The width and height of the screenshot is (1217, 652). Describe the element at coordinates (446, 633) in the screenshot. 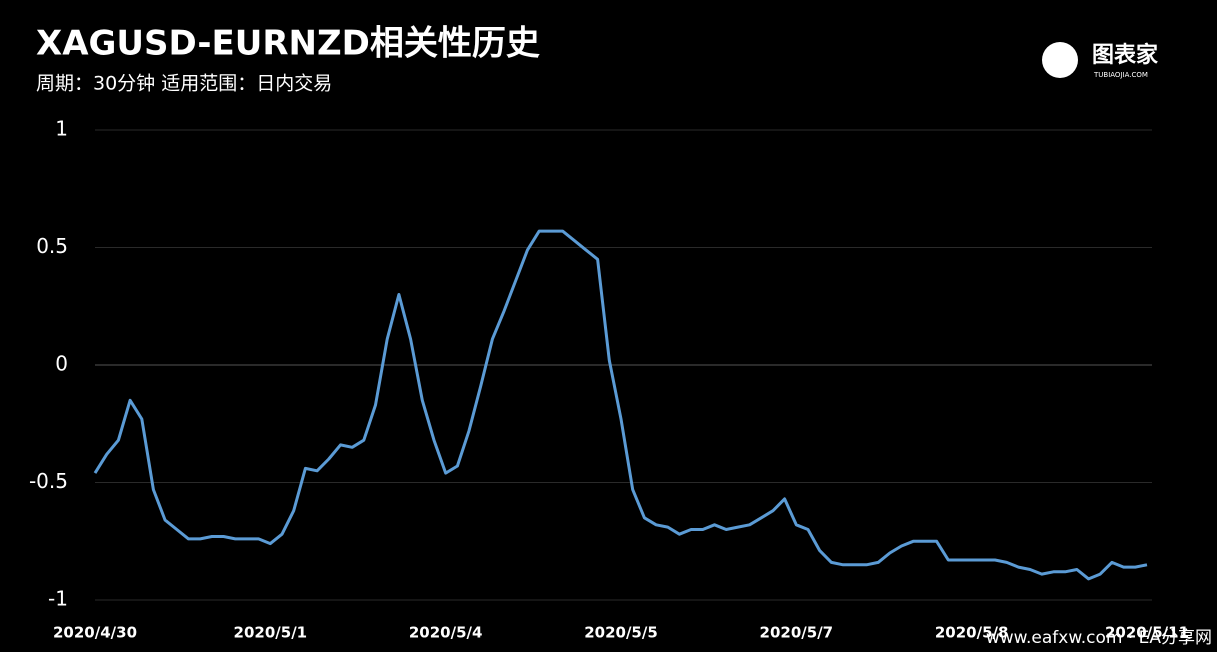

I see `x-tick-label: 2020/5/4` at that location.